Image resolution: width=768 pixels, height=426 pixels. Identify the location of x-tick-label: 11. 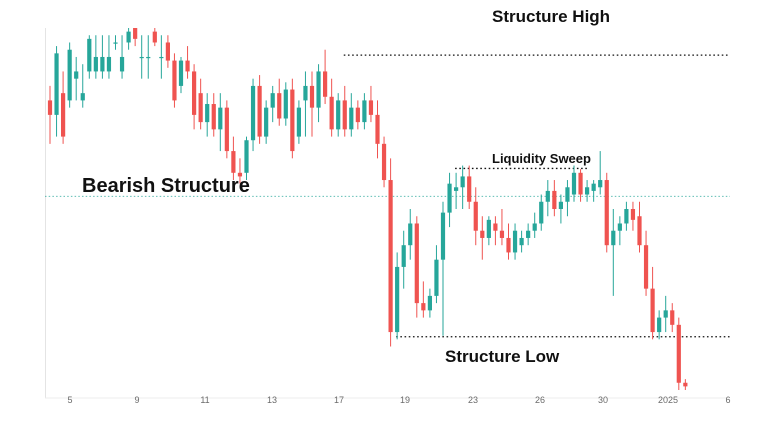
(205, 400).